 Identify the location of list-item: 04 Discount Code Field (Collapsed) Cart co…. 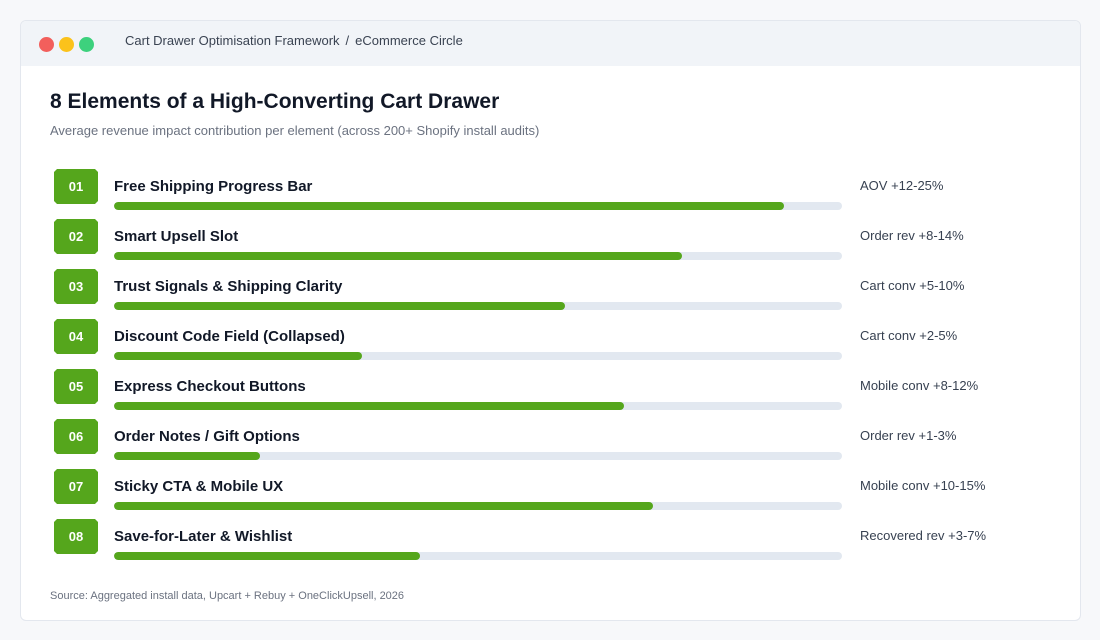
(550, 342).